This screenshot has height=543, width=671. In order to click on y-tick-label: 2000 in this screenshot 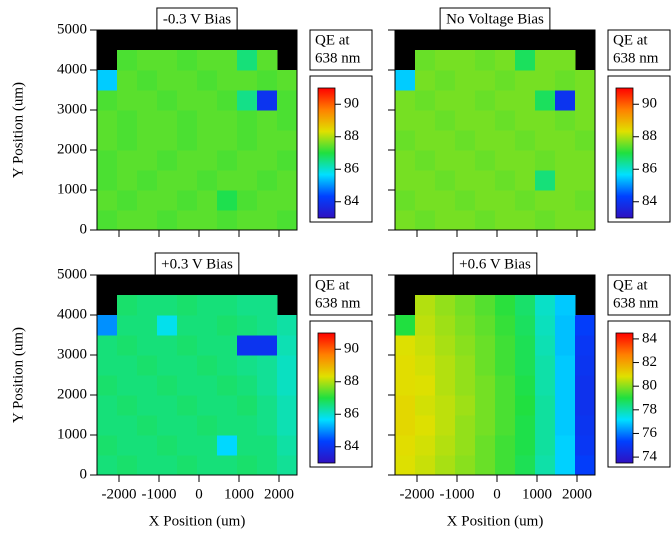, I will do `click(72, 149)`.